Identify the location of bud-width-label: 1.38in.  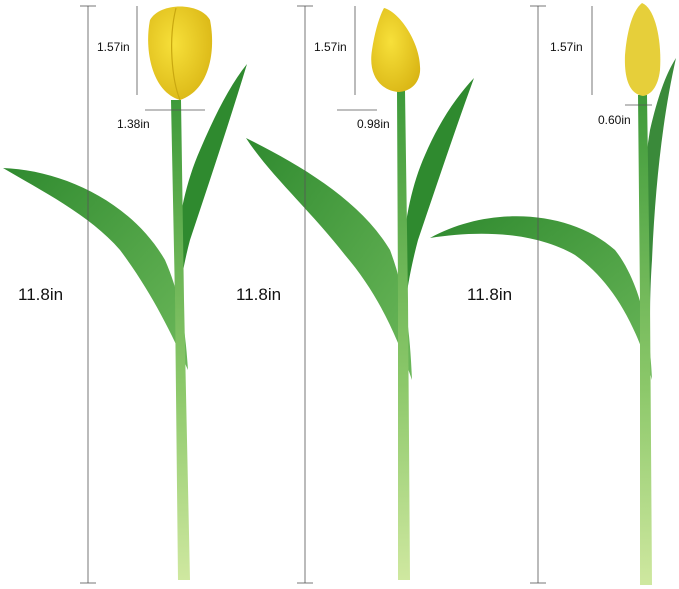
(133, 124).